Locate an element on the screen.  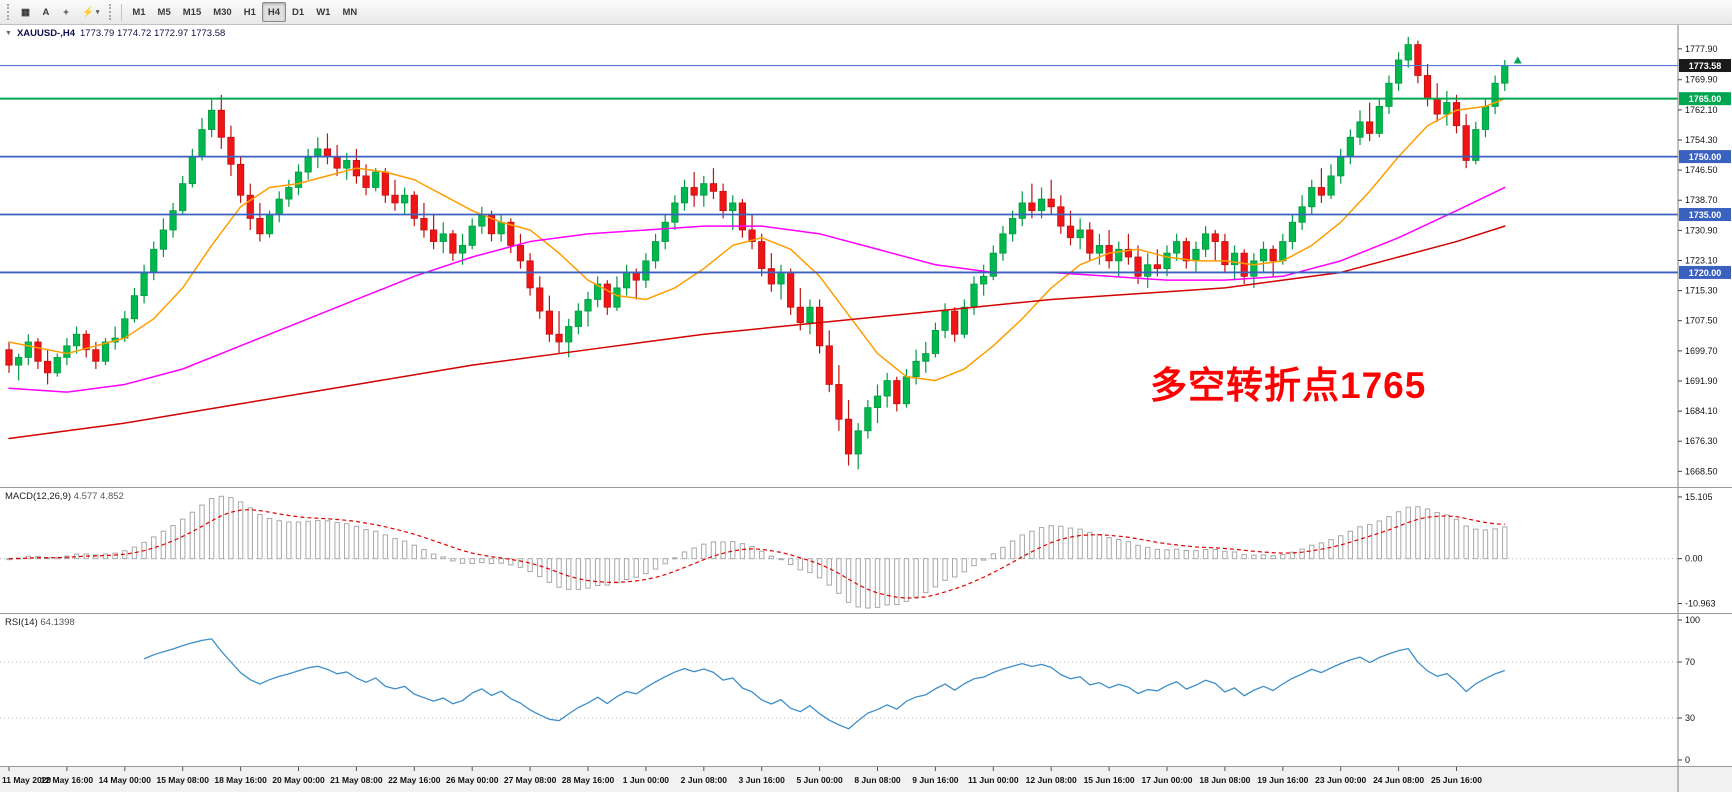
svg-text: 0.00 is located at coordinates (1694, 559).